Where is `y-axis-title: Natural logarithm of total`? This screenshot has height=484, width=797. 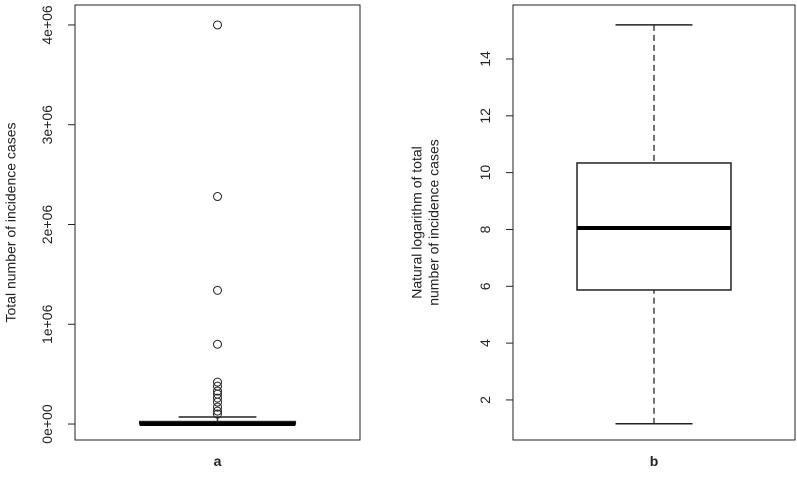 y-axis-title: Natural logarithm of total is located at coordinates (417, 222).